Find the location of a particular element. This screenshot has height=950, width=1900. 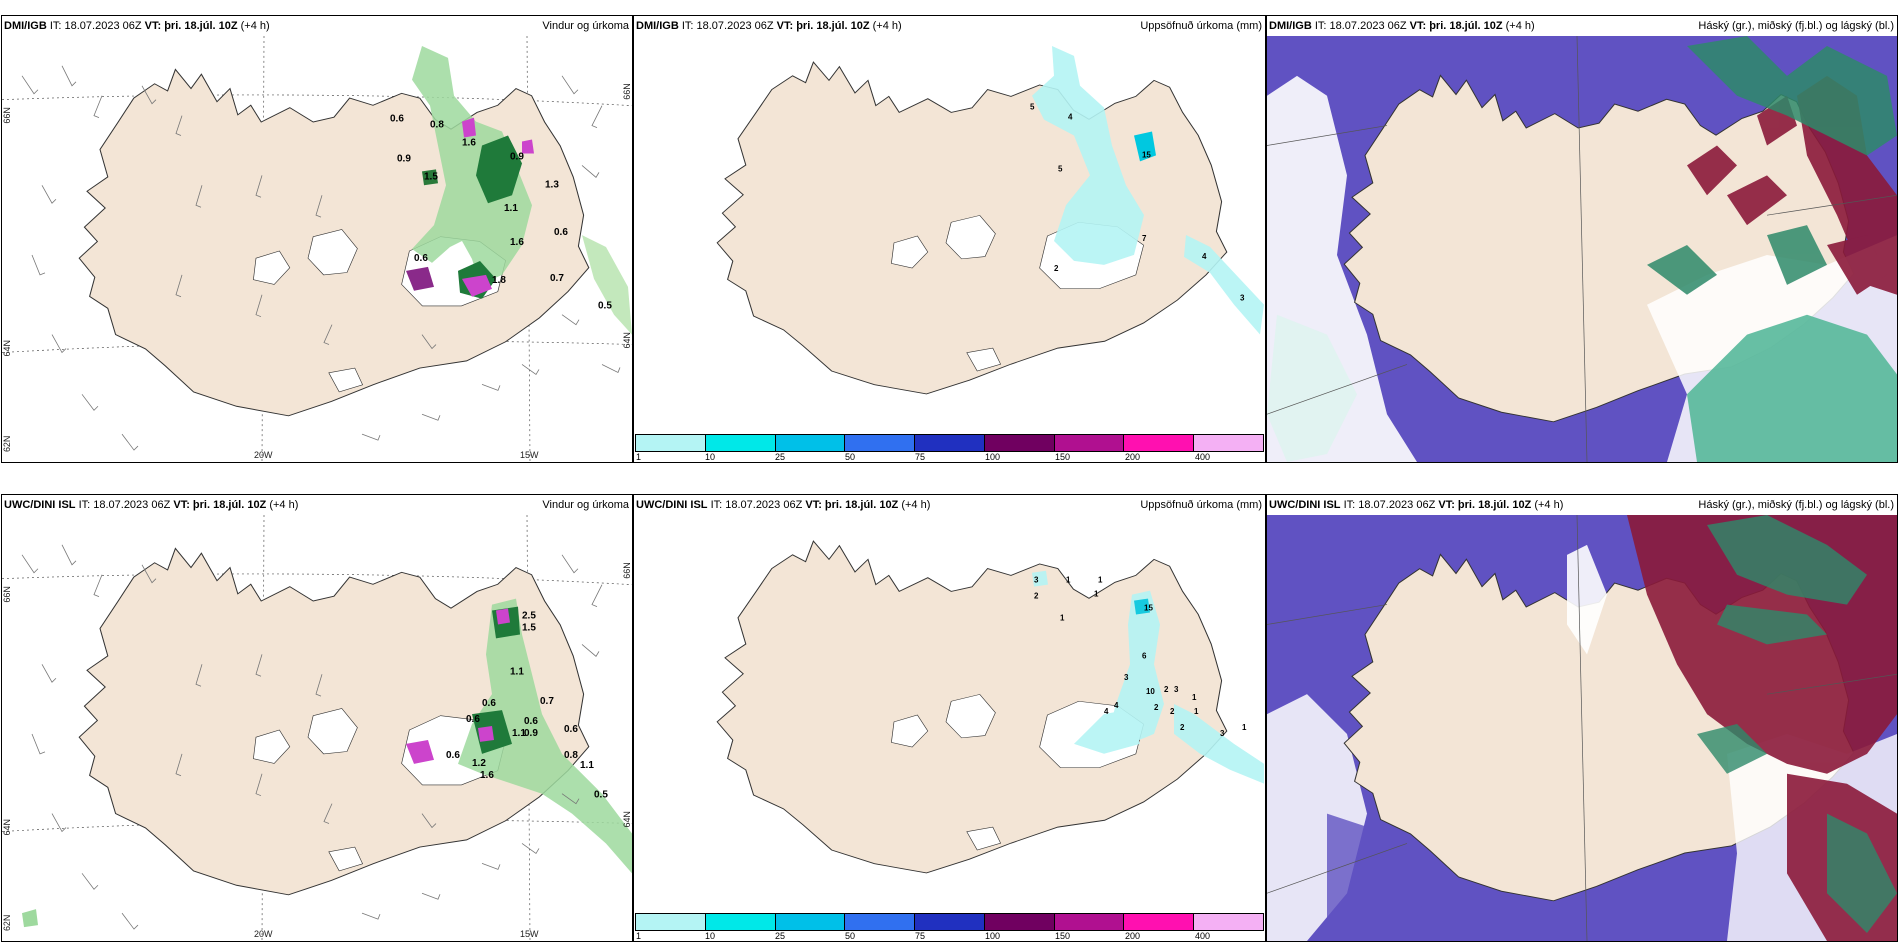

lon-label-20w: 20W is located at coordinates (263, 934).